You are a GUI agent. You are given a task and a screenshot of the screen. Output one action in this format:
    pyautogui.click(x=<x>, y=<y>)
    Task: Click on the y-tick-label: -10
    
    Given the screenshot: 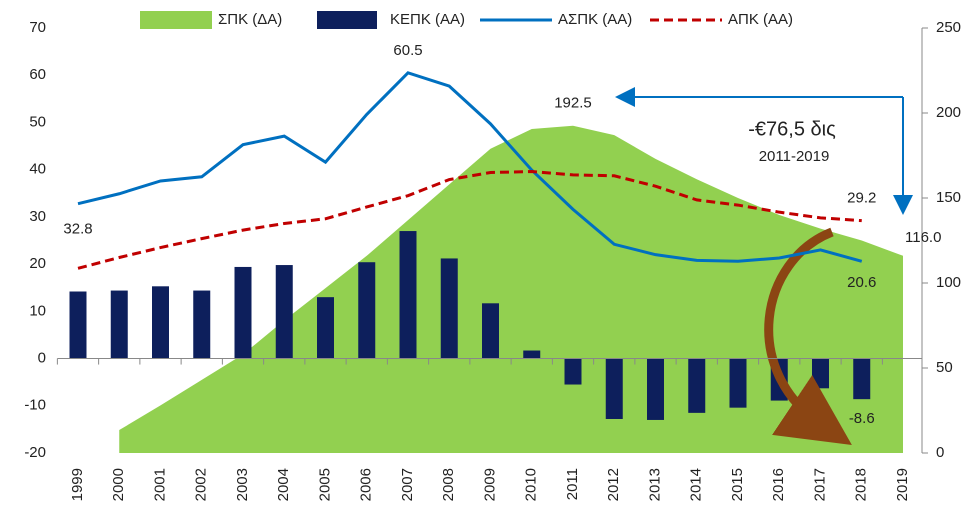 What is the action you would take?
    pyautogui.click(x=35, y=405)
    